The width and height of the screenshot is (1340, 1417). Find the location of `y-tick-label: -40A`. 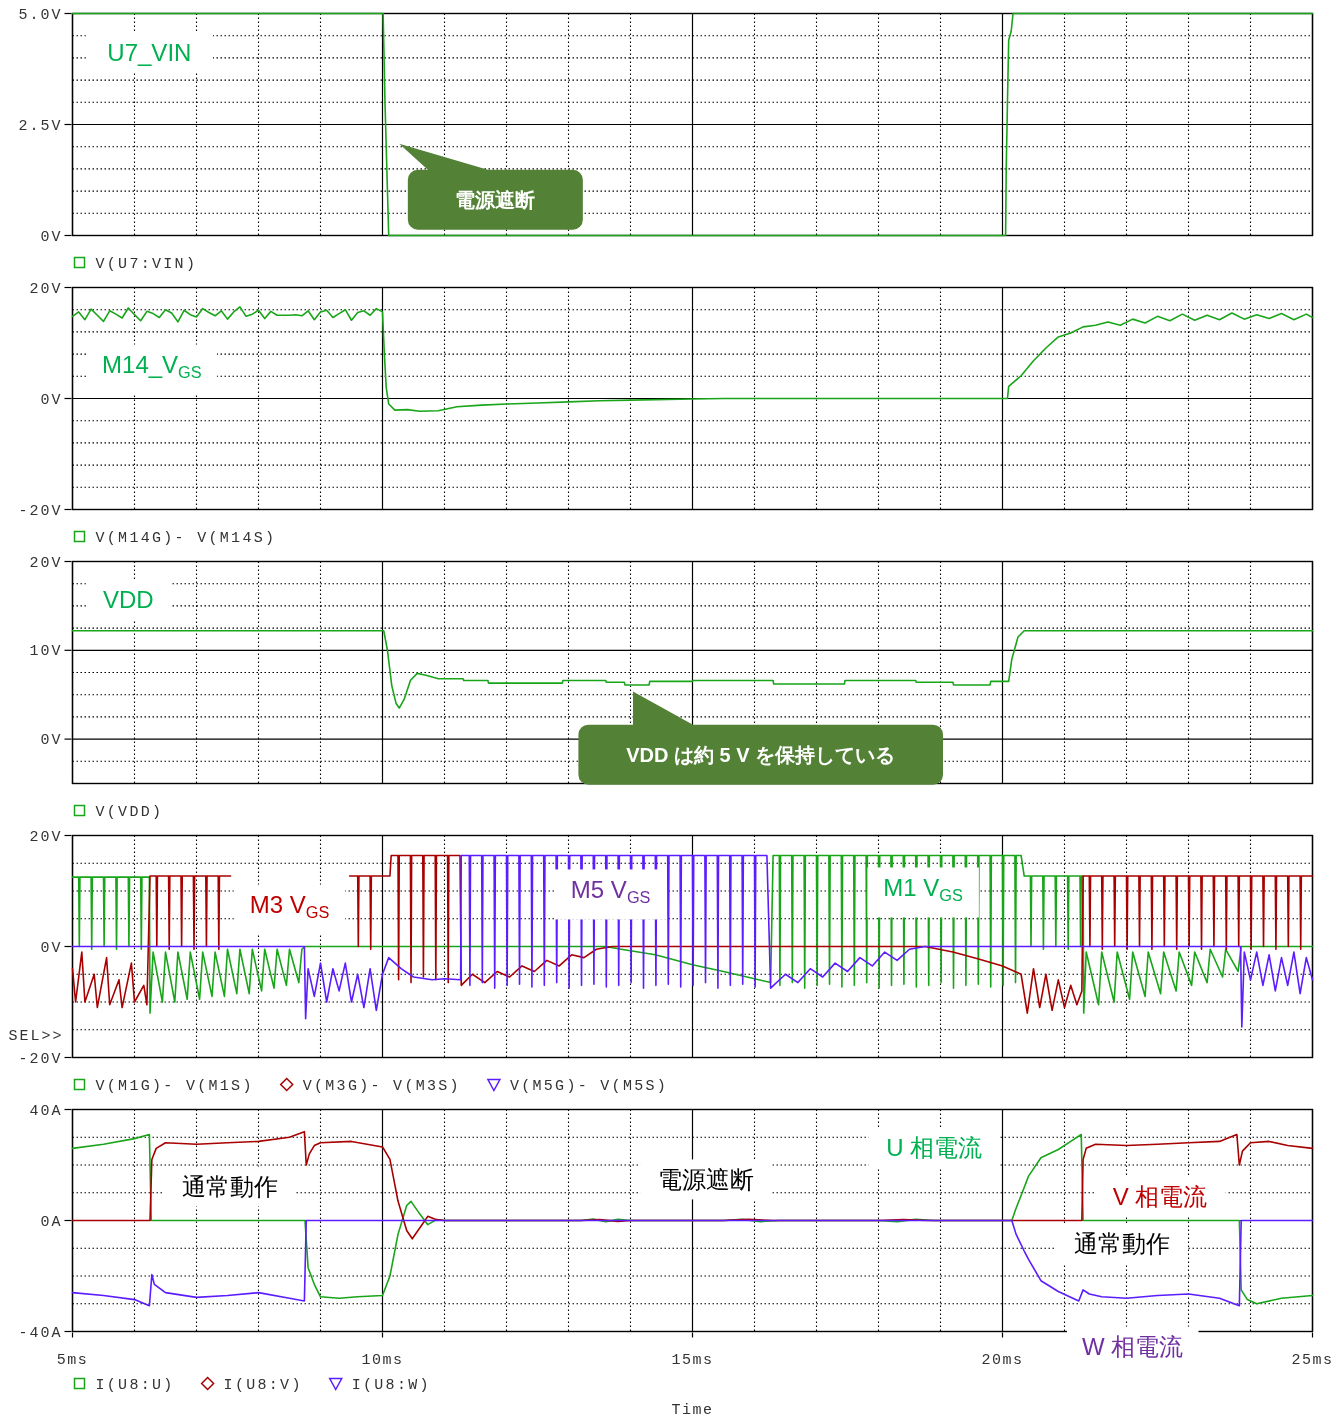

y-tick-label: -40A is located at coordinates (40, 1333).